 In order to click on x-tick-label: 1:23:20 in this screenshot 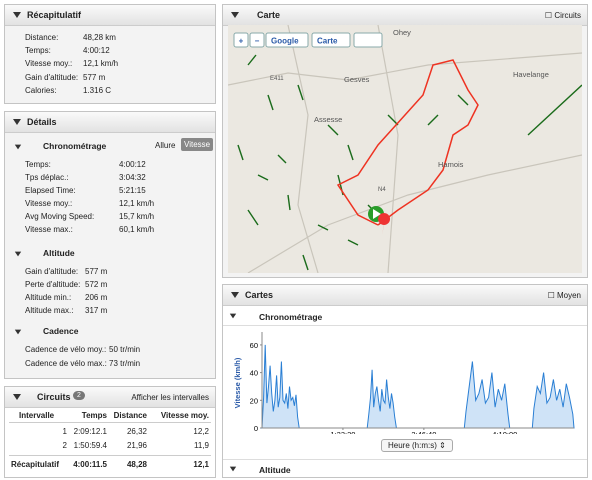, I will do `click(342, 432)`.